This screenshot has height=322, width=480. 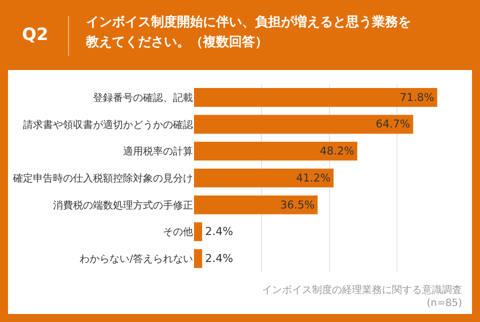 What do you see at coordinates (444, 303) in the screenshot?
I see `text: (n=85)` at bounding box center [444, 303].